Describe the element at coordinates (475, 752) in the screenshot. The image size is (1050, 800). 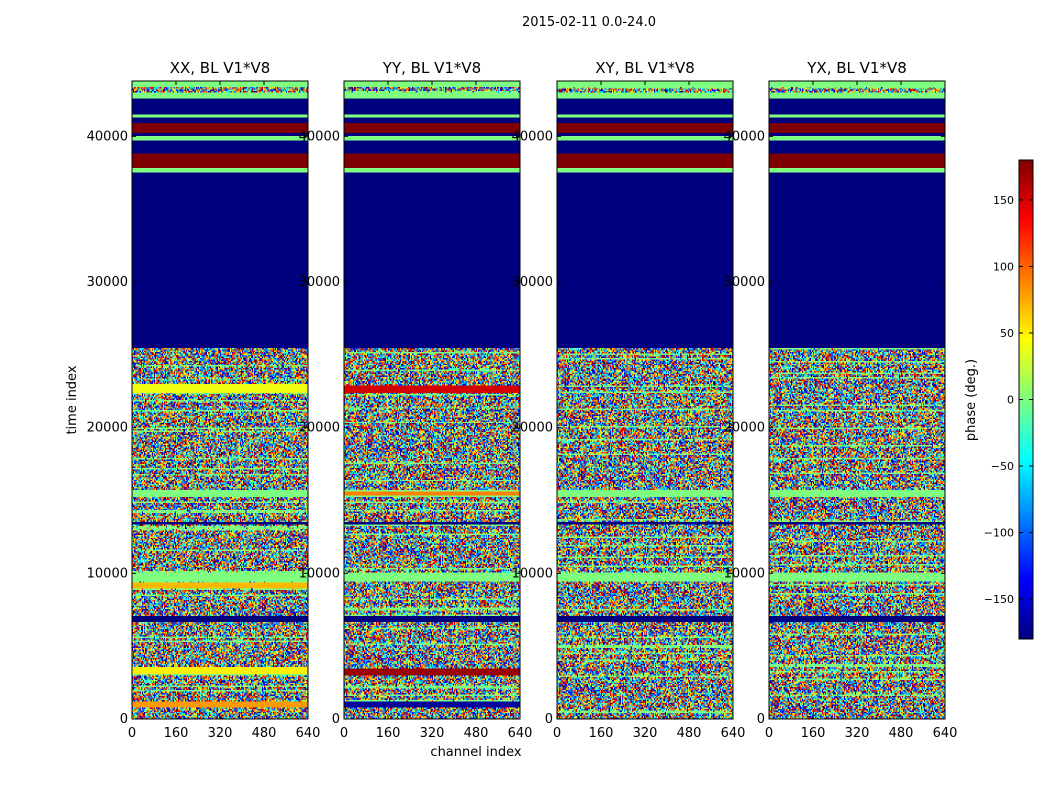
I see `x-axis-label: channel index` at that location.